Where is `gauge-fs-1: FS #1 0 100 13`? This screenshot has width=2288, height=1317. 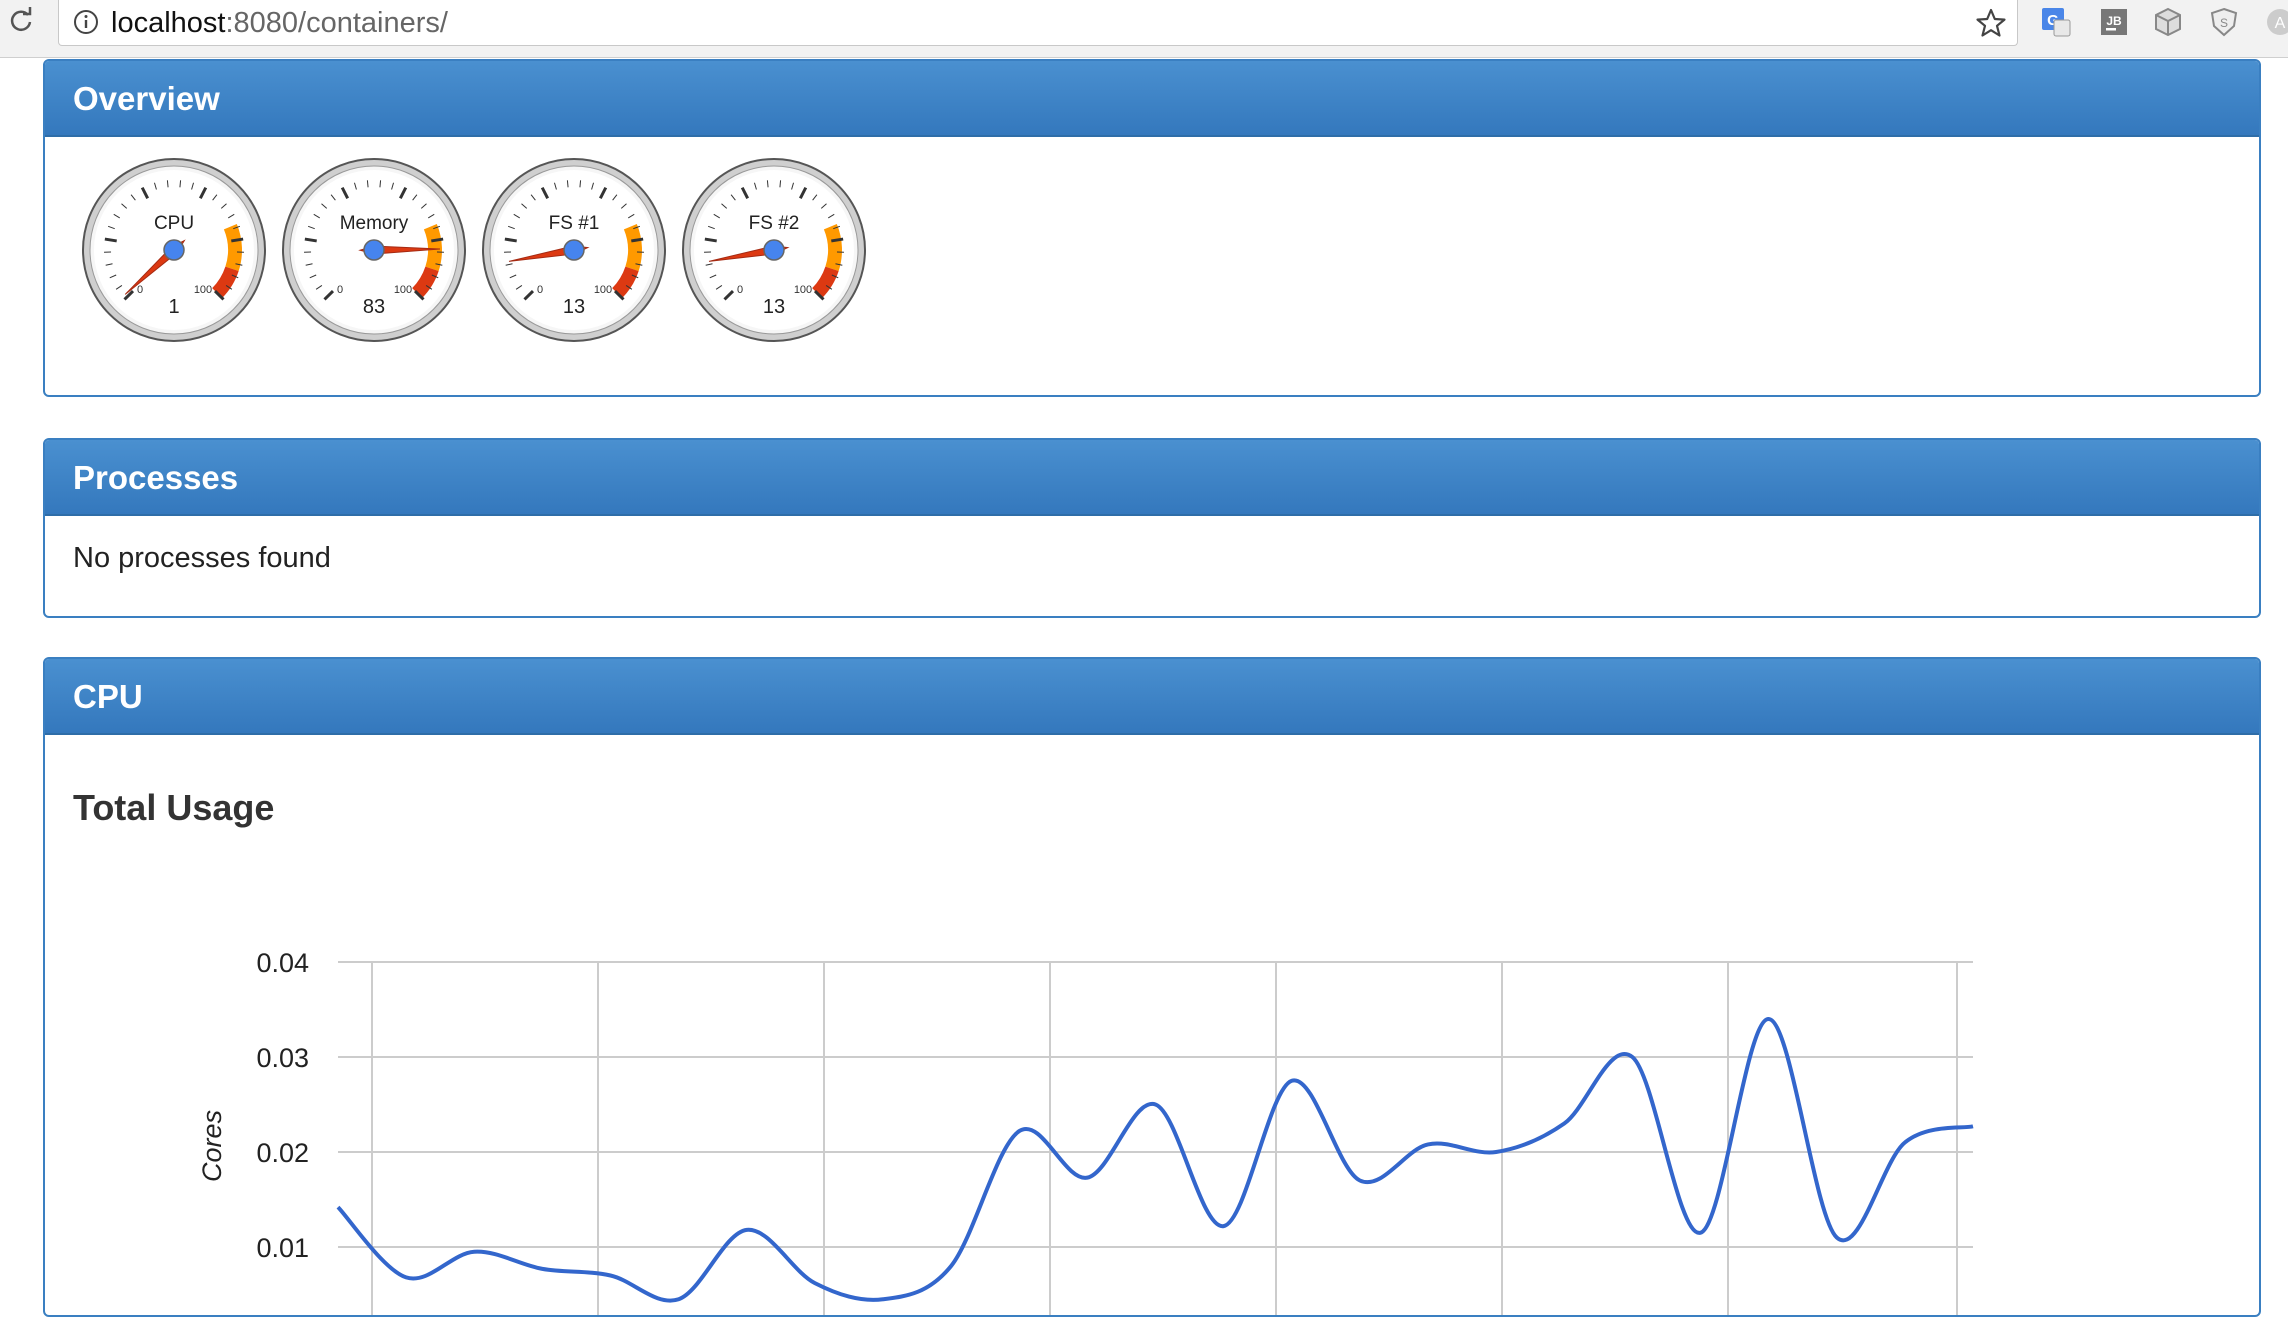
gauge-fs-1: FS #1 0 100 13 is located at coordinates (574, 250).